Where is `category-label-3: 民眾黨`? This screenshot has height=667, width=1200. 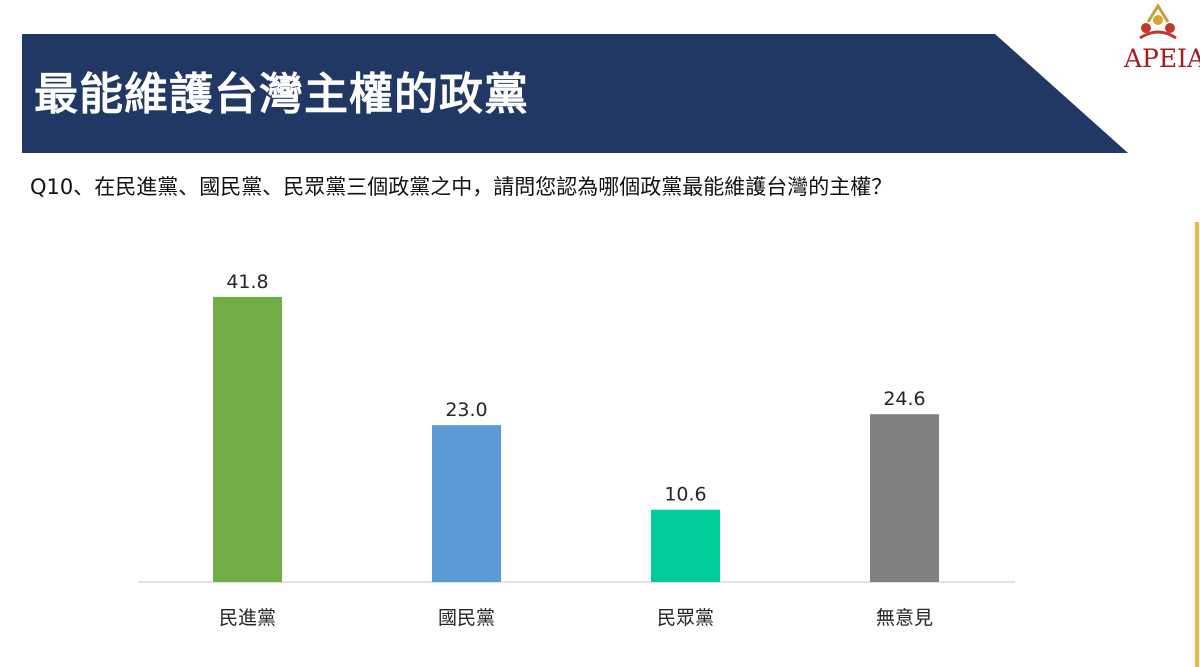
category-label-3: 民眾黨 is located at coordinates (685, 618).